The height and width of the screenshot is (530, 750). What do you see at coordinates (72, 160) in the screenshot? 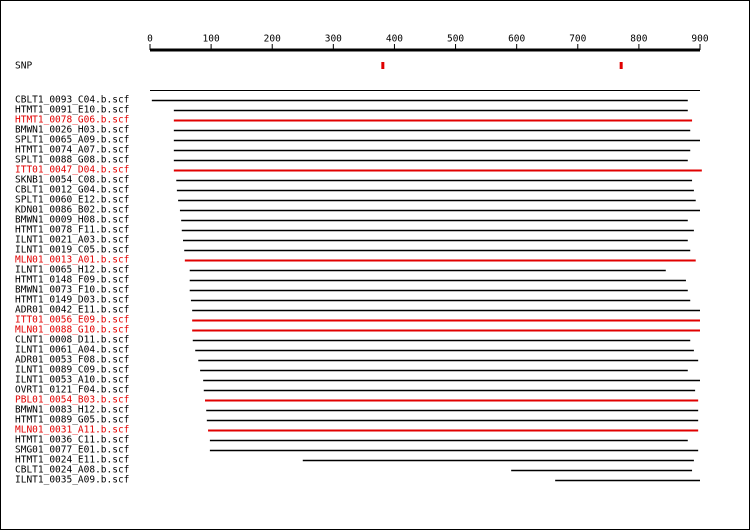
I see `read-name: SPLT1_0088_G08.b.scf` at bounding box center [72, 160].